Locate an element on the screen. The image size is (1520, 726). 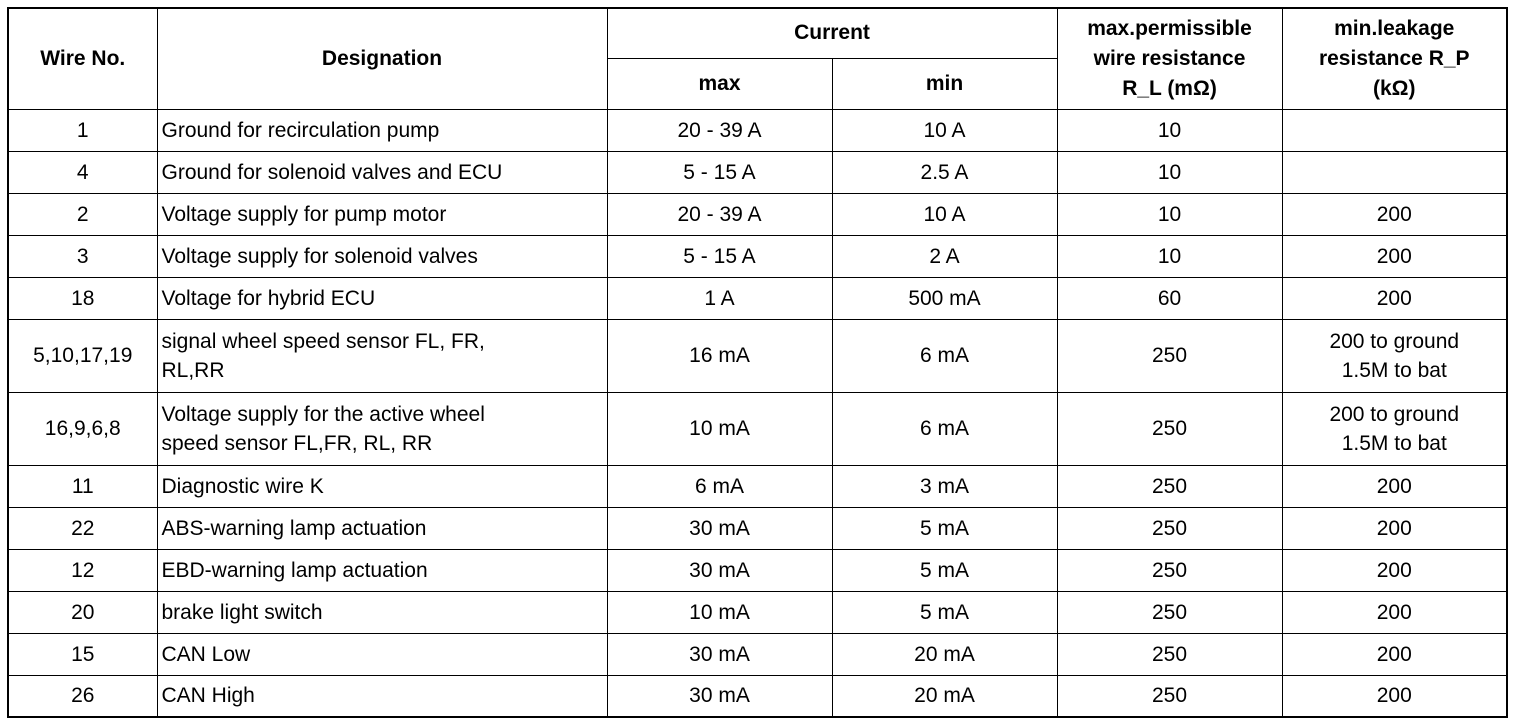
table-row: 26 CAN High 30 mA 20 mA 250 200 is located at coordinates (757, 696).